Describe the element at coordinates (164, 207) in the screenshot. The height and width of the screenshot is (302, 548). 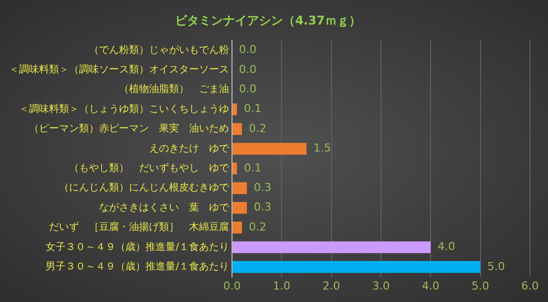
I see `y-tick-label: ながさきはくさい 葉 ゆで` at that location.